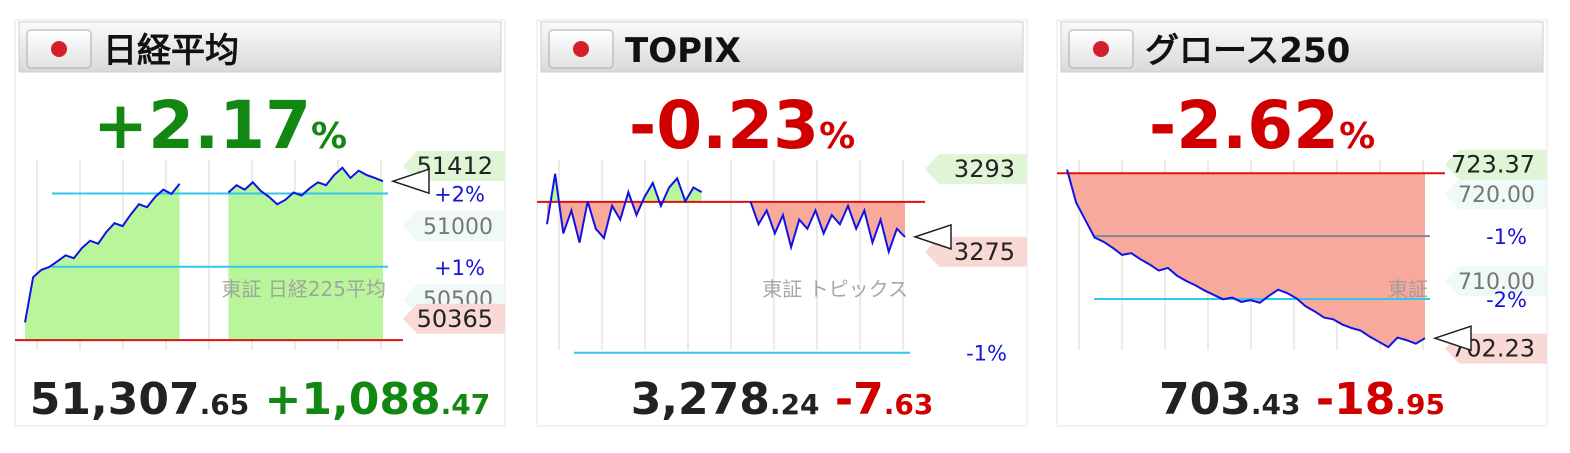 The height and width of the screenshot is (453, 1570). I want to click on price-row: 51,307.65 +1,088.47, so click(260, 399).